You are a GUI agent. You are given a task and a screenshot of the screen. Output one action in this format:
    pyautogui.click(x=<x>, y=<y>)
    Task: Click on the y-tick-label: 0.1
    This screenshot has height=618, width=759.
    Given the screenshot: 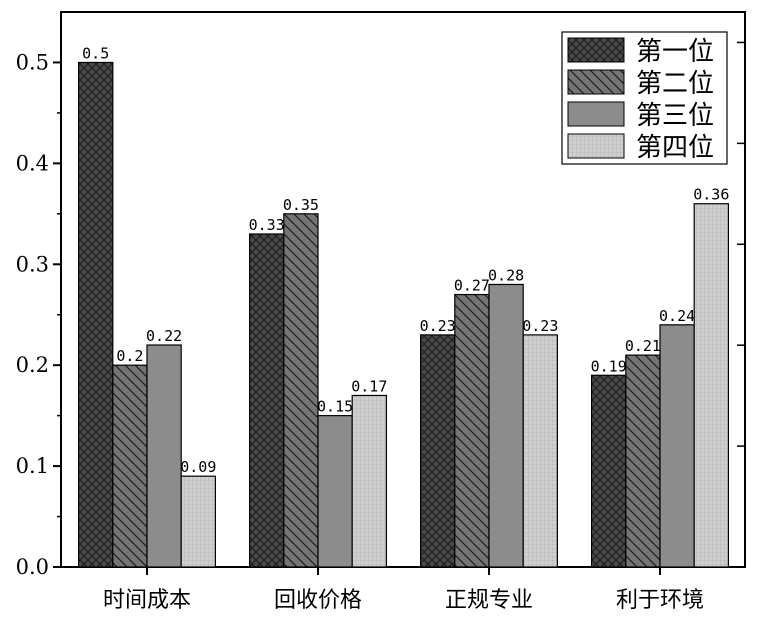 What is the action you would take?
    pyautogui.click(x=32, y=466)
    